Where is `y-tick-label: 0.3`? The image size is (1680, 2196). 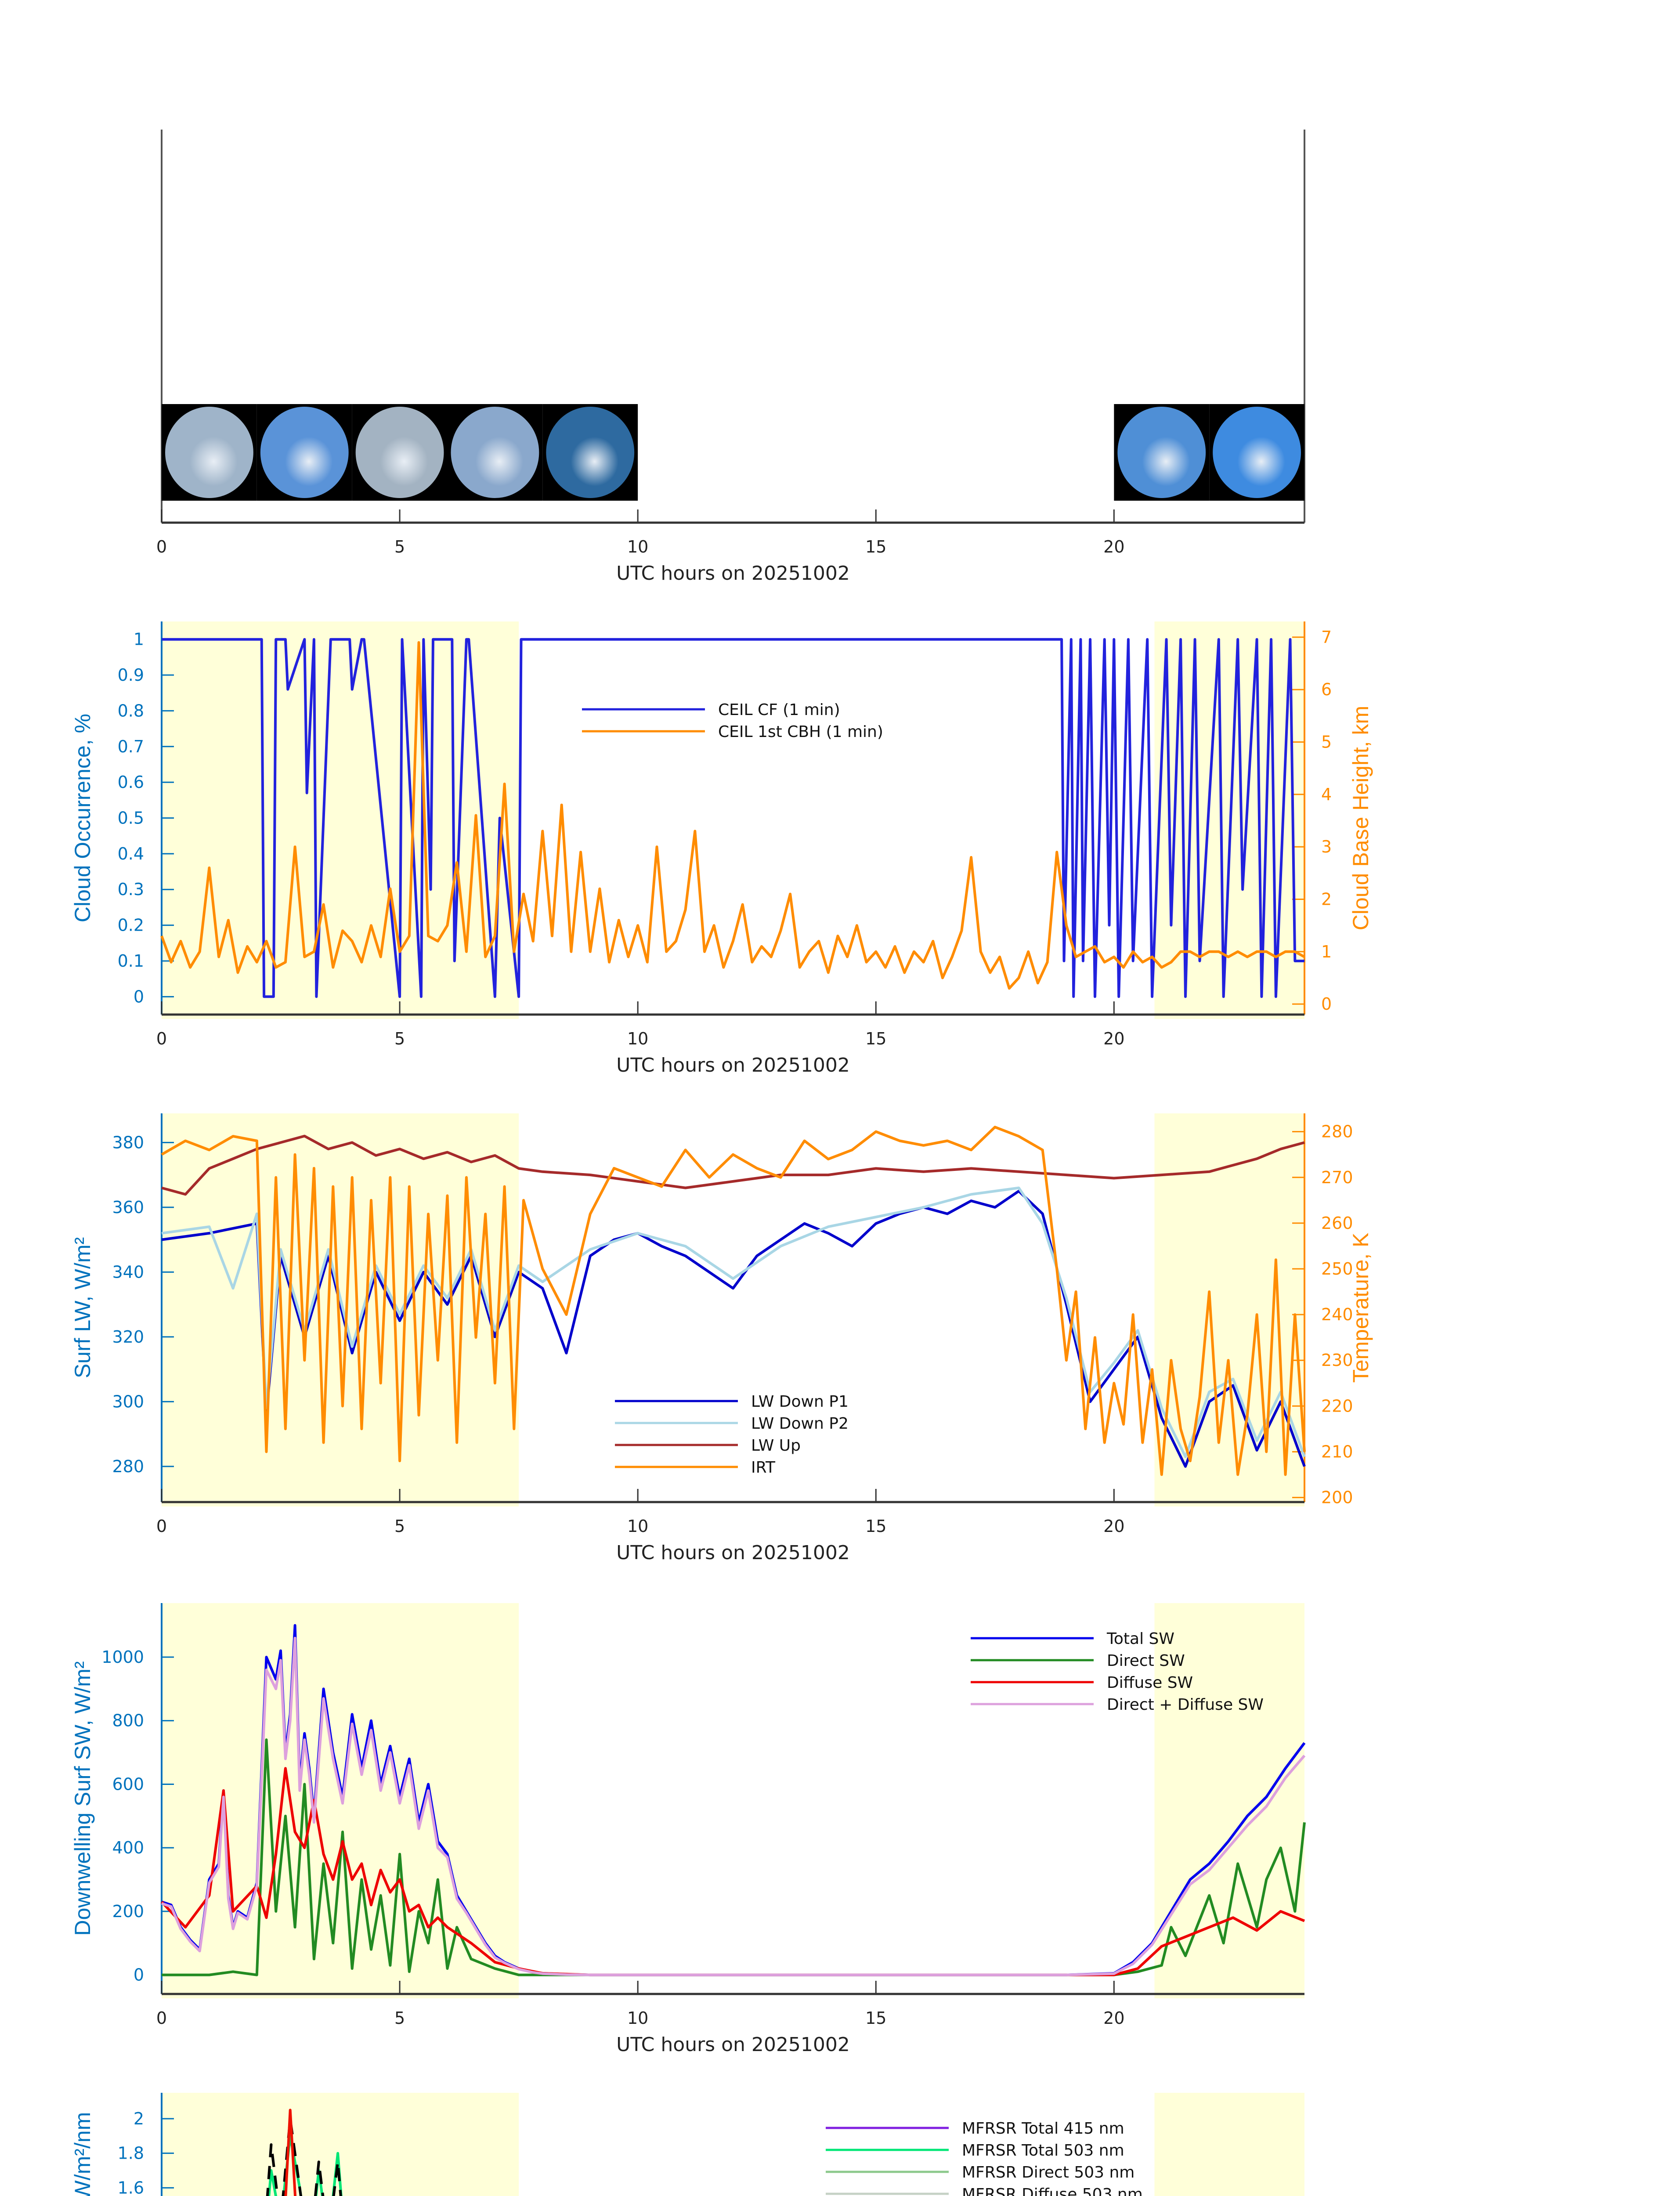
y-tick-label: 0.3 is located at coordinates (131, 889).